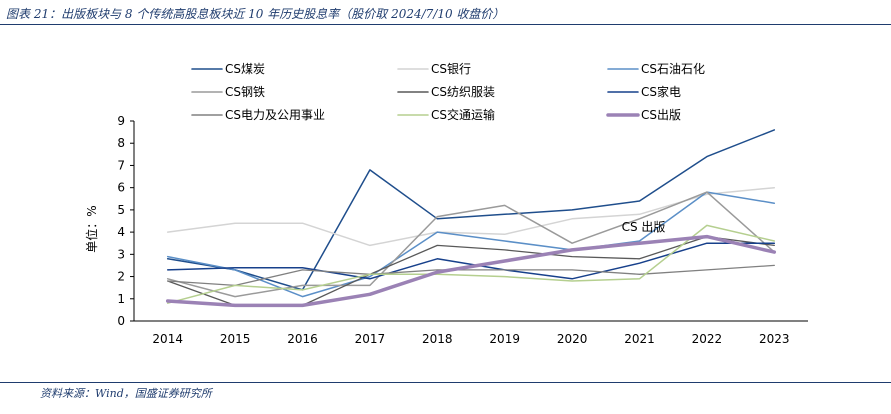 Image resolution: width=891 pixels, height=414 pixels. What do you see at coordinates (370, 339) in the screenshot?
I see `x-tick-label: 2017` at bounding box center [370, 339].